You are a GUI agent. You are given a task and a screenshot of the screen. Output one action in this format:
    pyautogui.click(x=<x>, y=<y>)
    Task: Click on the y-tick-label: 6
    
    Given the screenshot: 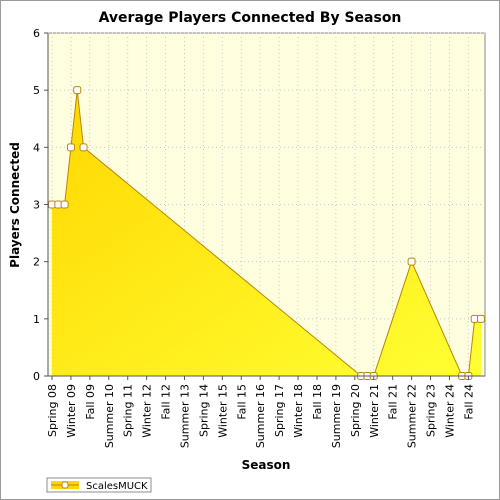 What is the action you would take?
    pyautogui.click(x=36, y=33)
    